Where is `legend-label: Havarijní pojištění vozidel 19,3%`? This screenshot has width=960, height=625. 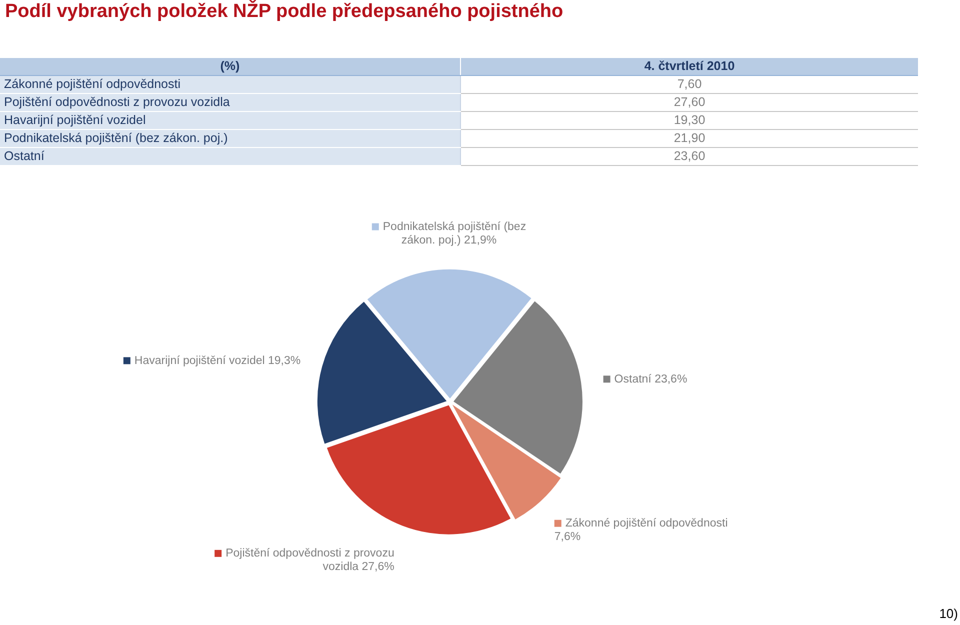 legend-label: Havarijní pojištění vozidel 19,3% is located at coordinates (217, 360).